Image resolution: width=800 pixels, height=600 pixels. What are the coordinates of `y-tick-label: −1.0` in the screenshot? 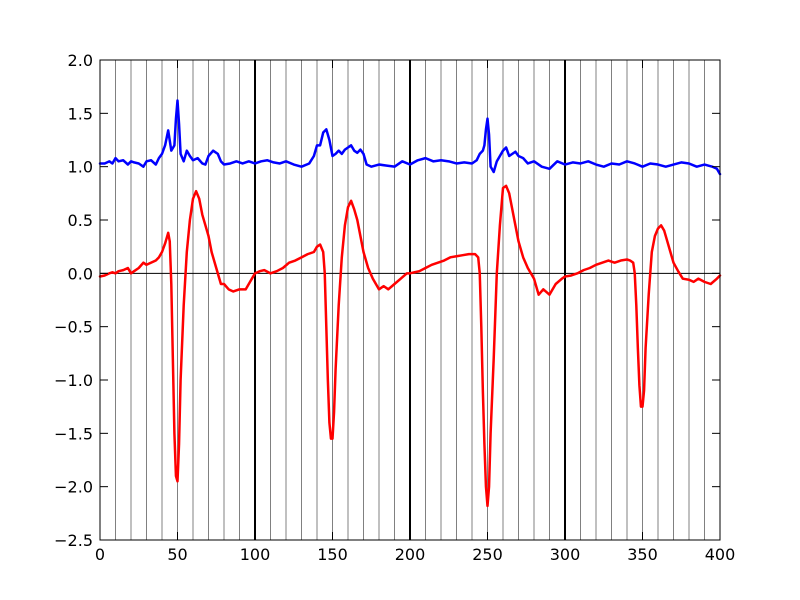 It's located at (73, 380).